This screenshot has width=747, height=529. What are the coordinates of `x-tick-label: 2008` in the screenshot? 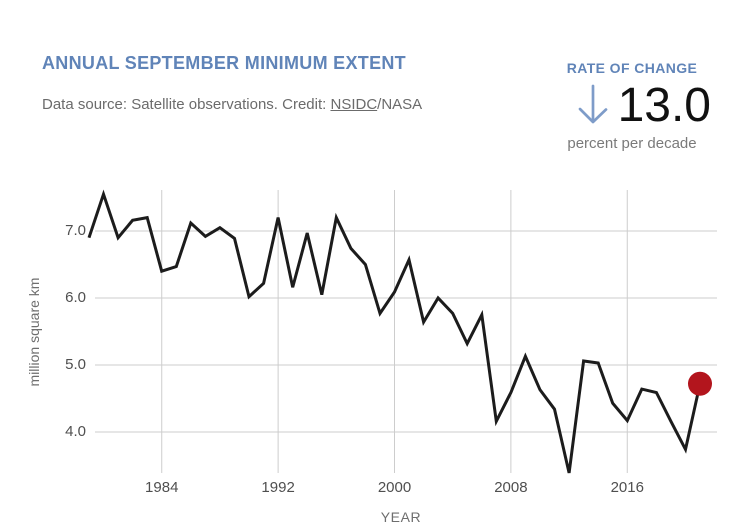 It's located at (511, 487).